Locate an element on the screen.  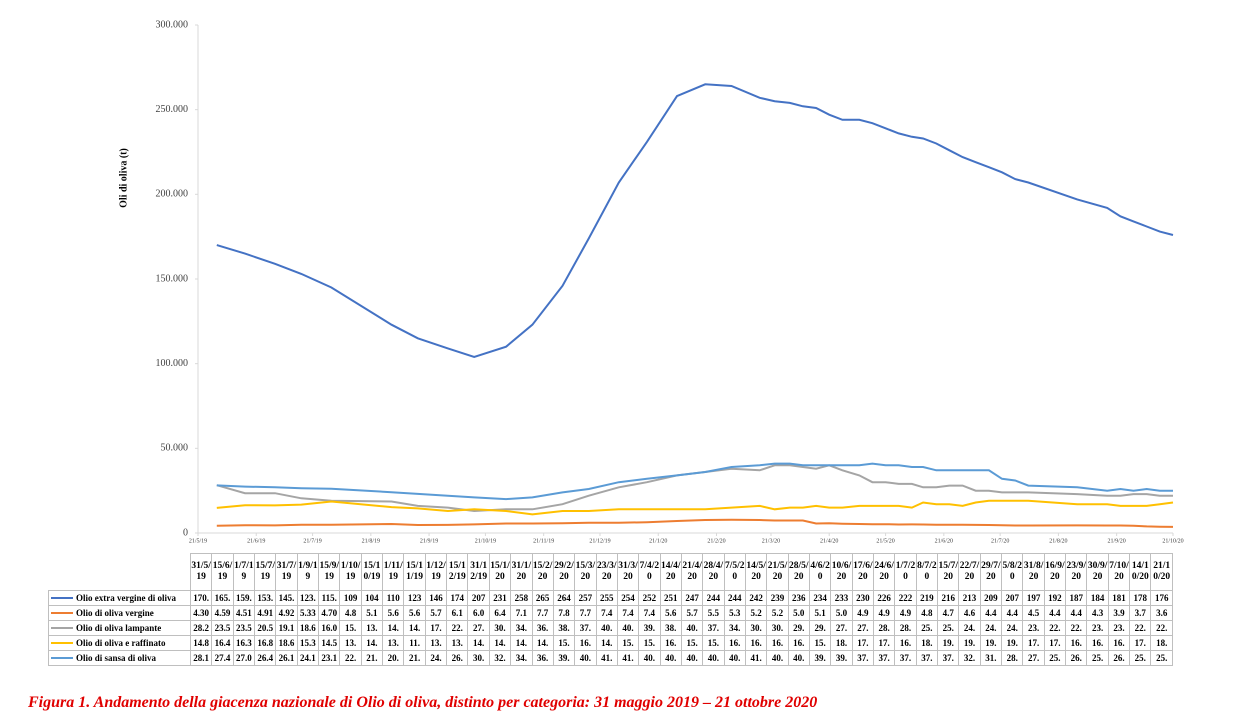
value-cell: 37. is located at coordinates (863, 658).